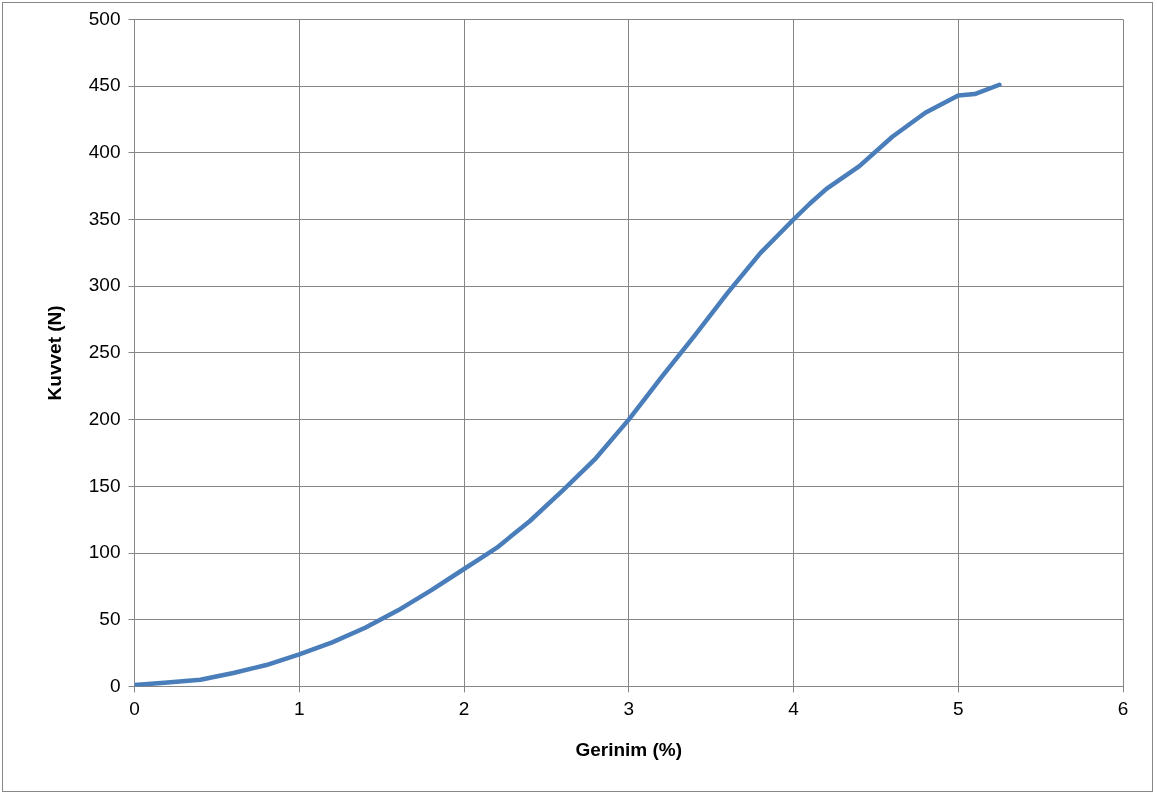 This screenshot has height=796, width=1157. What do you see at coordinates (104, 418) in the screenshot?
I see `y-tick-label: 200` at bounding box center [104, 418].